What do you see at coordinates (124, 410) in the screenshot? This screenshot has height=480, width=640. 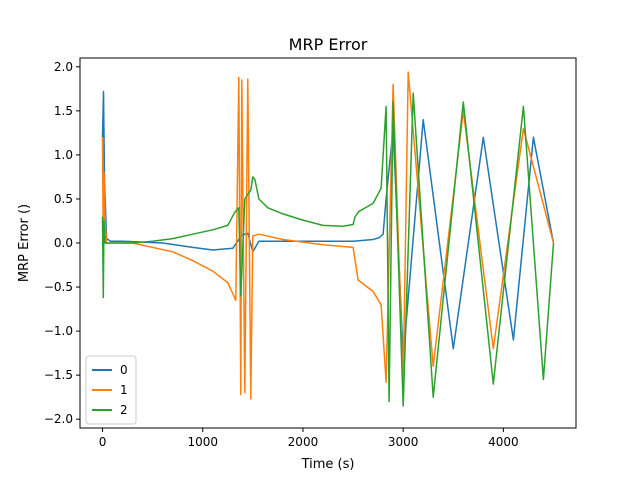 I see `legend-label-2: 2` at bounding box center [124, 410].